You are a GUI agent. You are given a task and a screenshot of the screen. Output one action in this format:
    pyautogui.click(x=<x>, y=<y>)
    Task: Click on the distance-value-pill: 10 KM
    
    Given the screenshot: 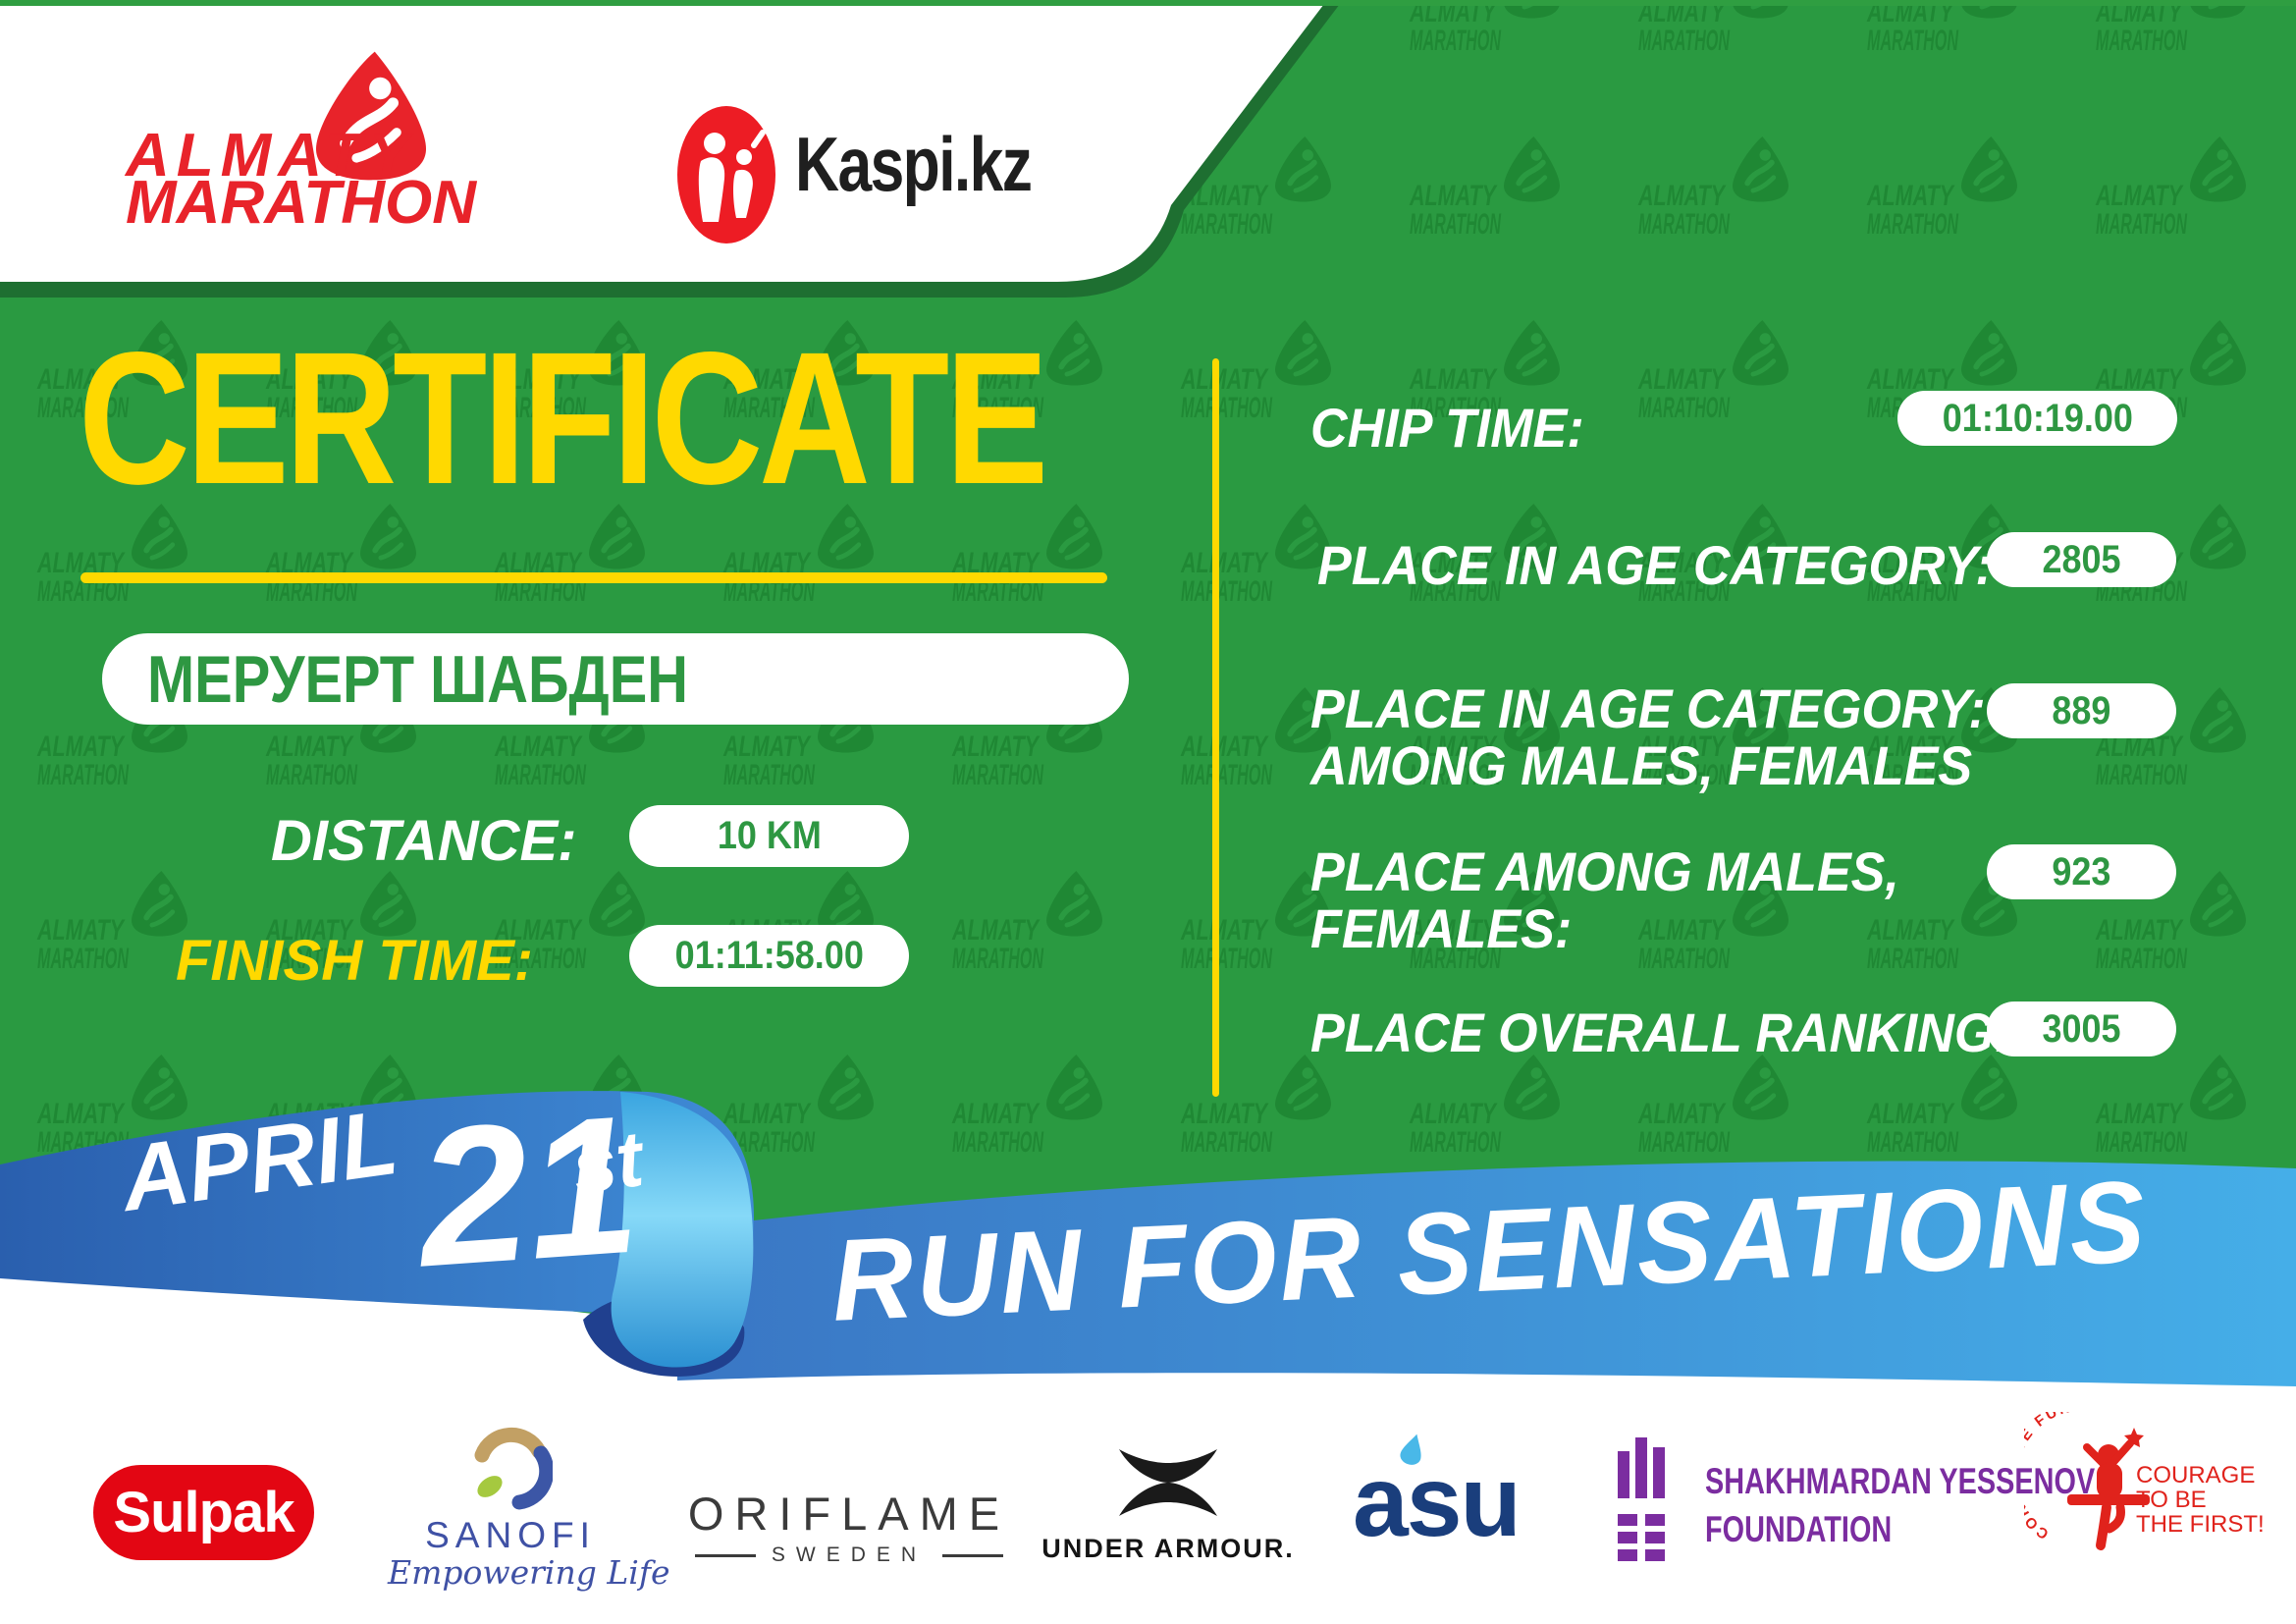 What is the action you would take?
    pyautogui.click(x=769, y=836)
    